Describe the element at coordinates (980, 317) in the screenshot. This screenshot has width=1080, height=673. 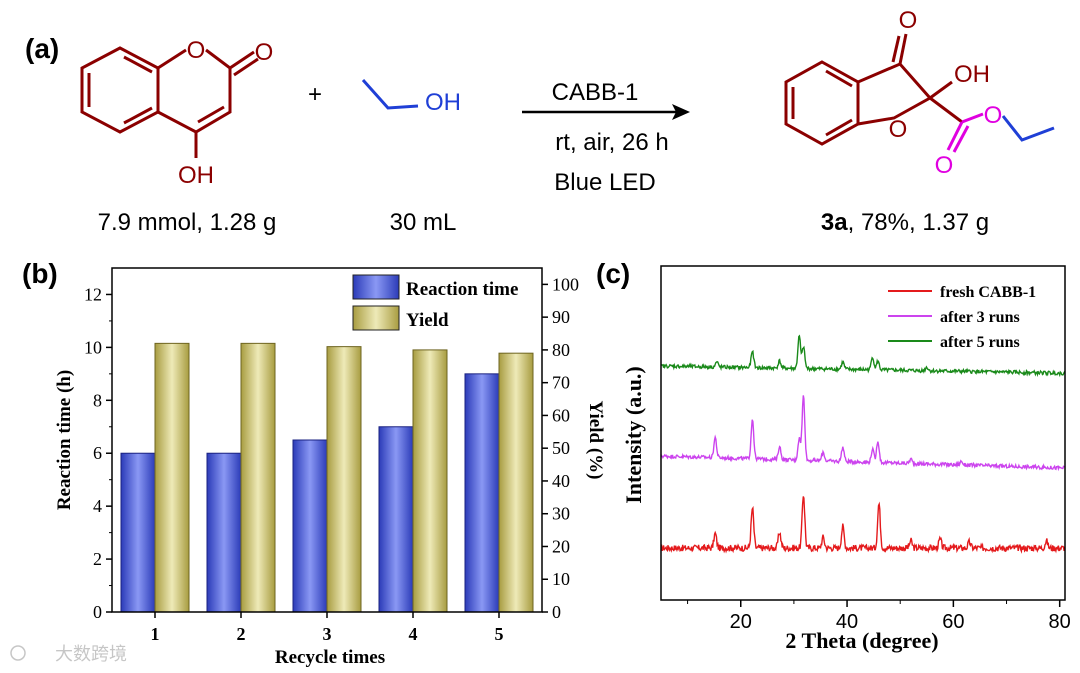
I see `legend-label-after-3-runs: after 3 runs` at that location.